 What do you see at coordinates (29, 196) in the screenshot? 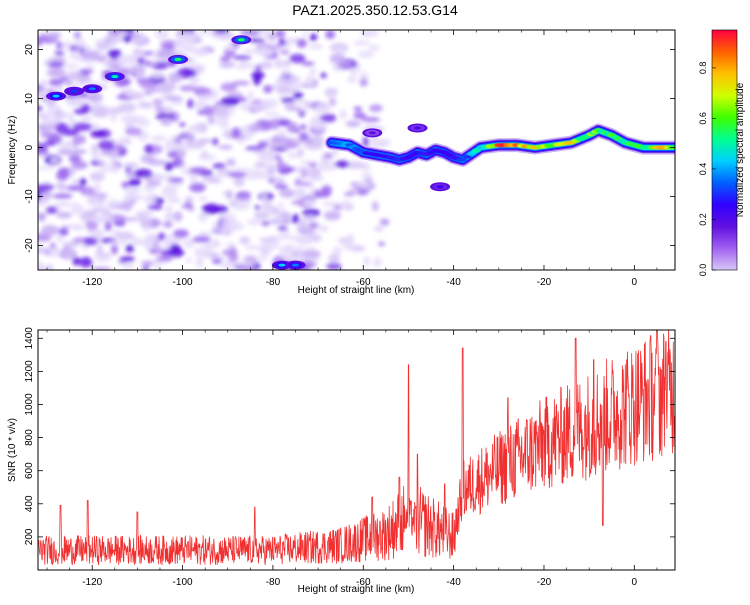
I see `spectrogram-ytick-label: -10` at bounding box center [29, 196].